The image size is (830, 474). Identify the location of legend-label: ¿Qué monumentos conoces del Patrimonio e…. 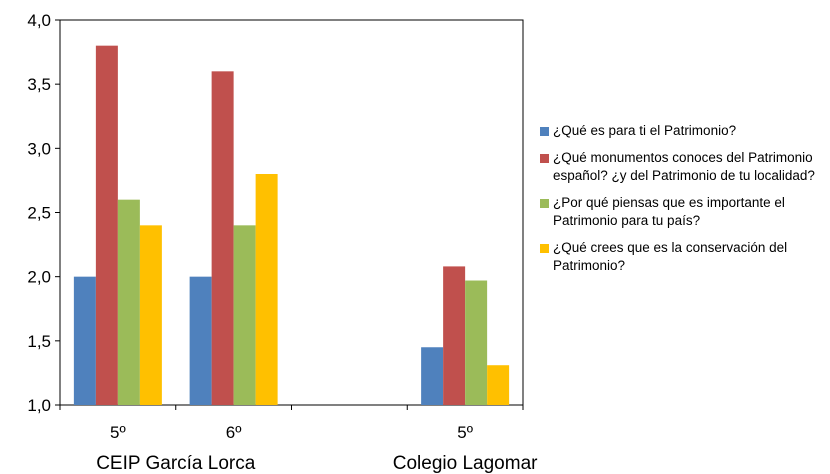
(684, 166).